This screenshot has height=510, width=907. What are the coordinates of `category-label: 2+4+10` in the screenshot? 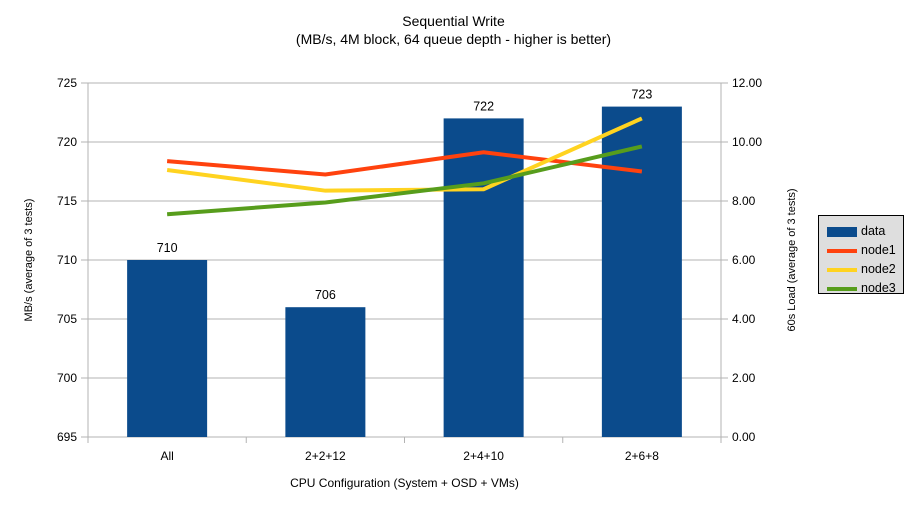 It's located at (483, 456).